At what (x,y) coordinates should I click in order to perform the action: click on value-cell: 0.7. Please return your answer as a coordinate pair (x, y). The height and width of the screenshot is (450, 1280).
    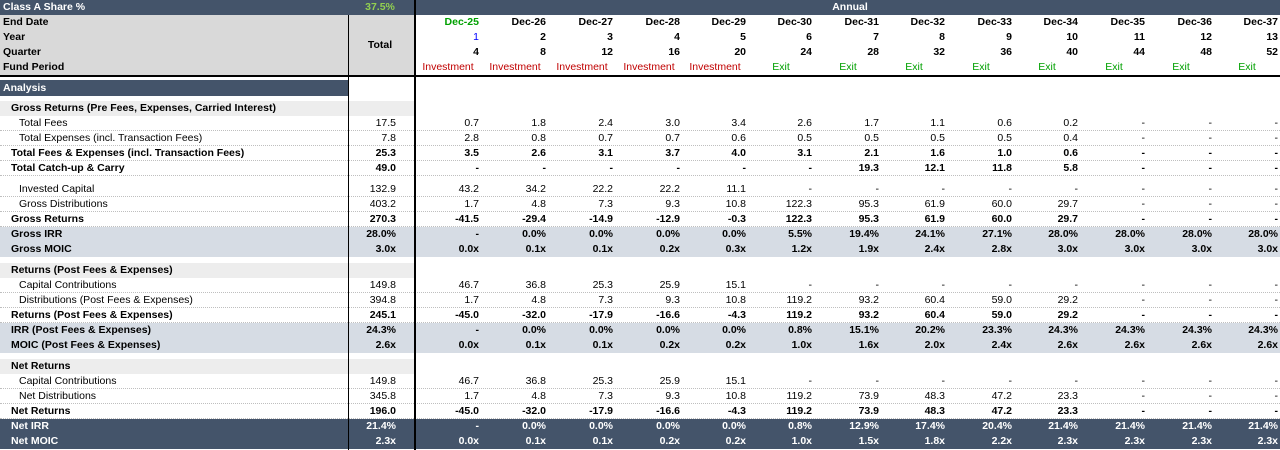
    Looking at the image, I should click on (605, 138).